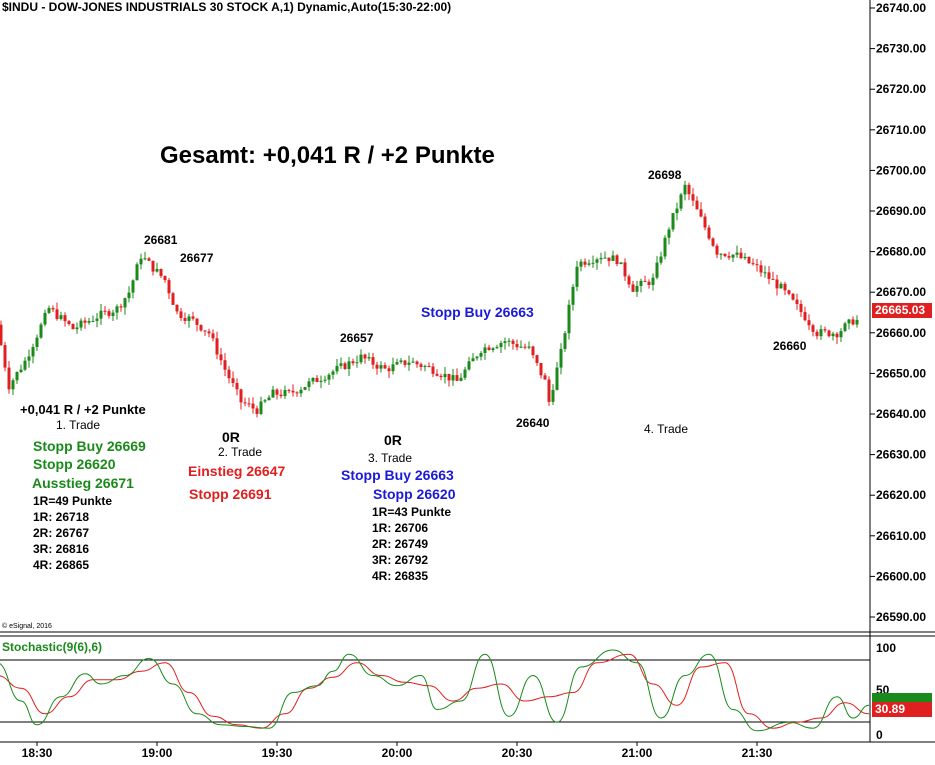 This screenshot has width=935, height=765. What do you see at coordinates (533, 423) in the screenshot?
I see `label-26640: 26640` at bounding box center [533, 423].